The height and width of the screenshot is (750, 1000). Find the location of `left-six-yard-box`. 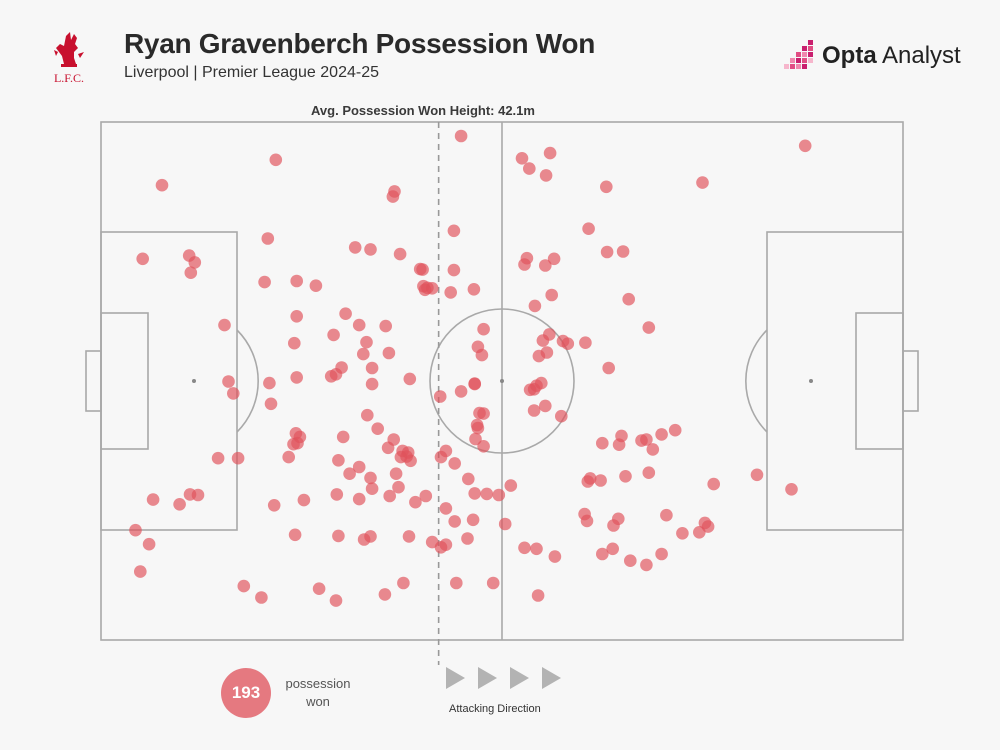

left-six-yard-box is located at coordinates (124, 381).